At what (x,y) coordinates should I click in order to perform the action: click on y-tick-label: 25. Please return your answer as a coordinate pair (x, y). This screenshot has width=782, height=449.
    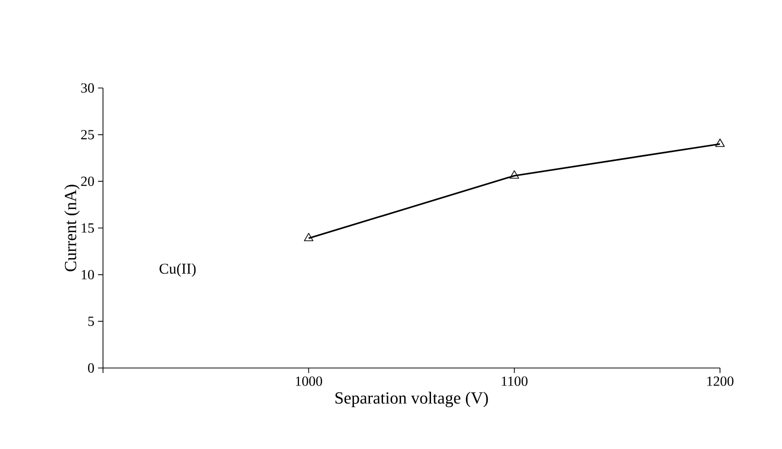
    Looking at the image, I should click on (87, 135).